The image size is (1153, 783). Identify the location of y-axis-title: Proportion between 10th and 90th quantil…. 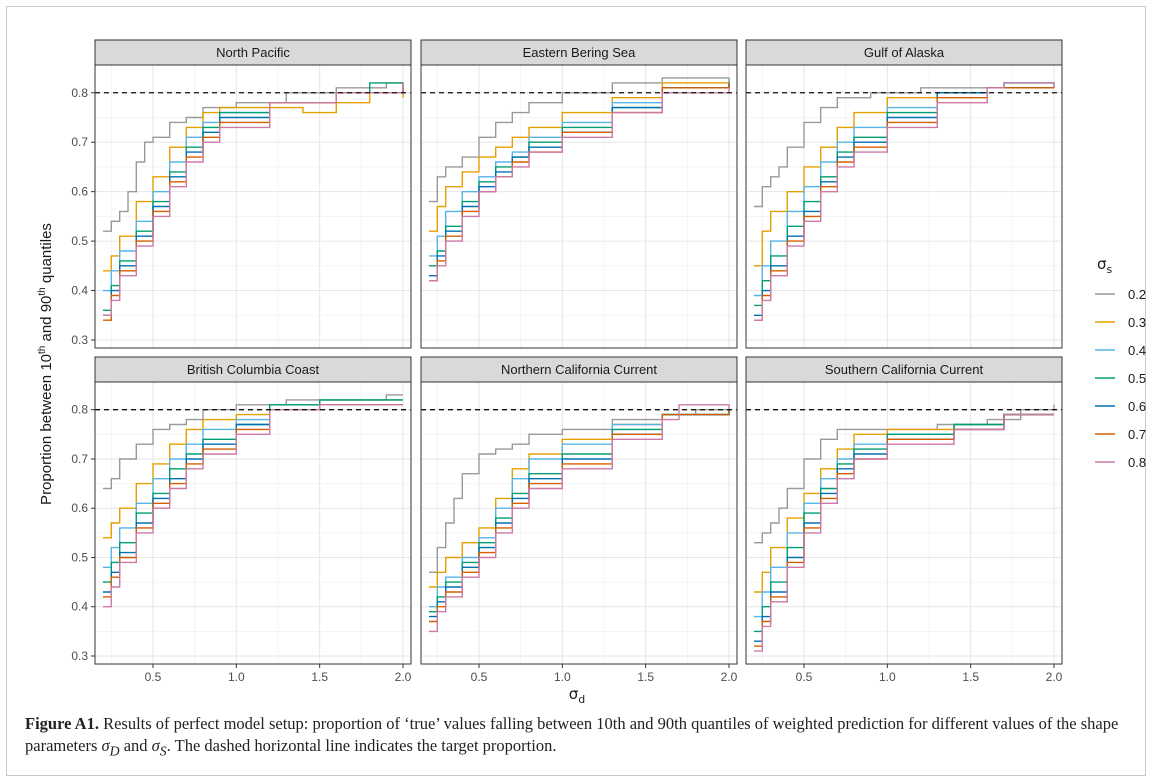
(46, 364).